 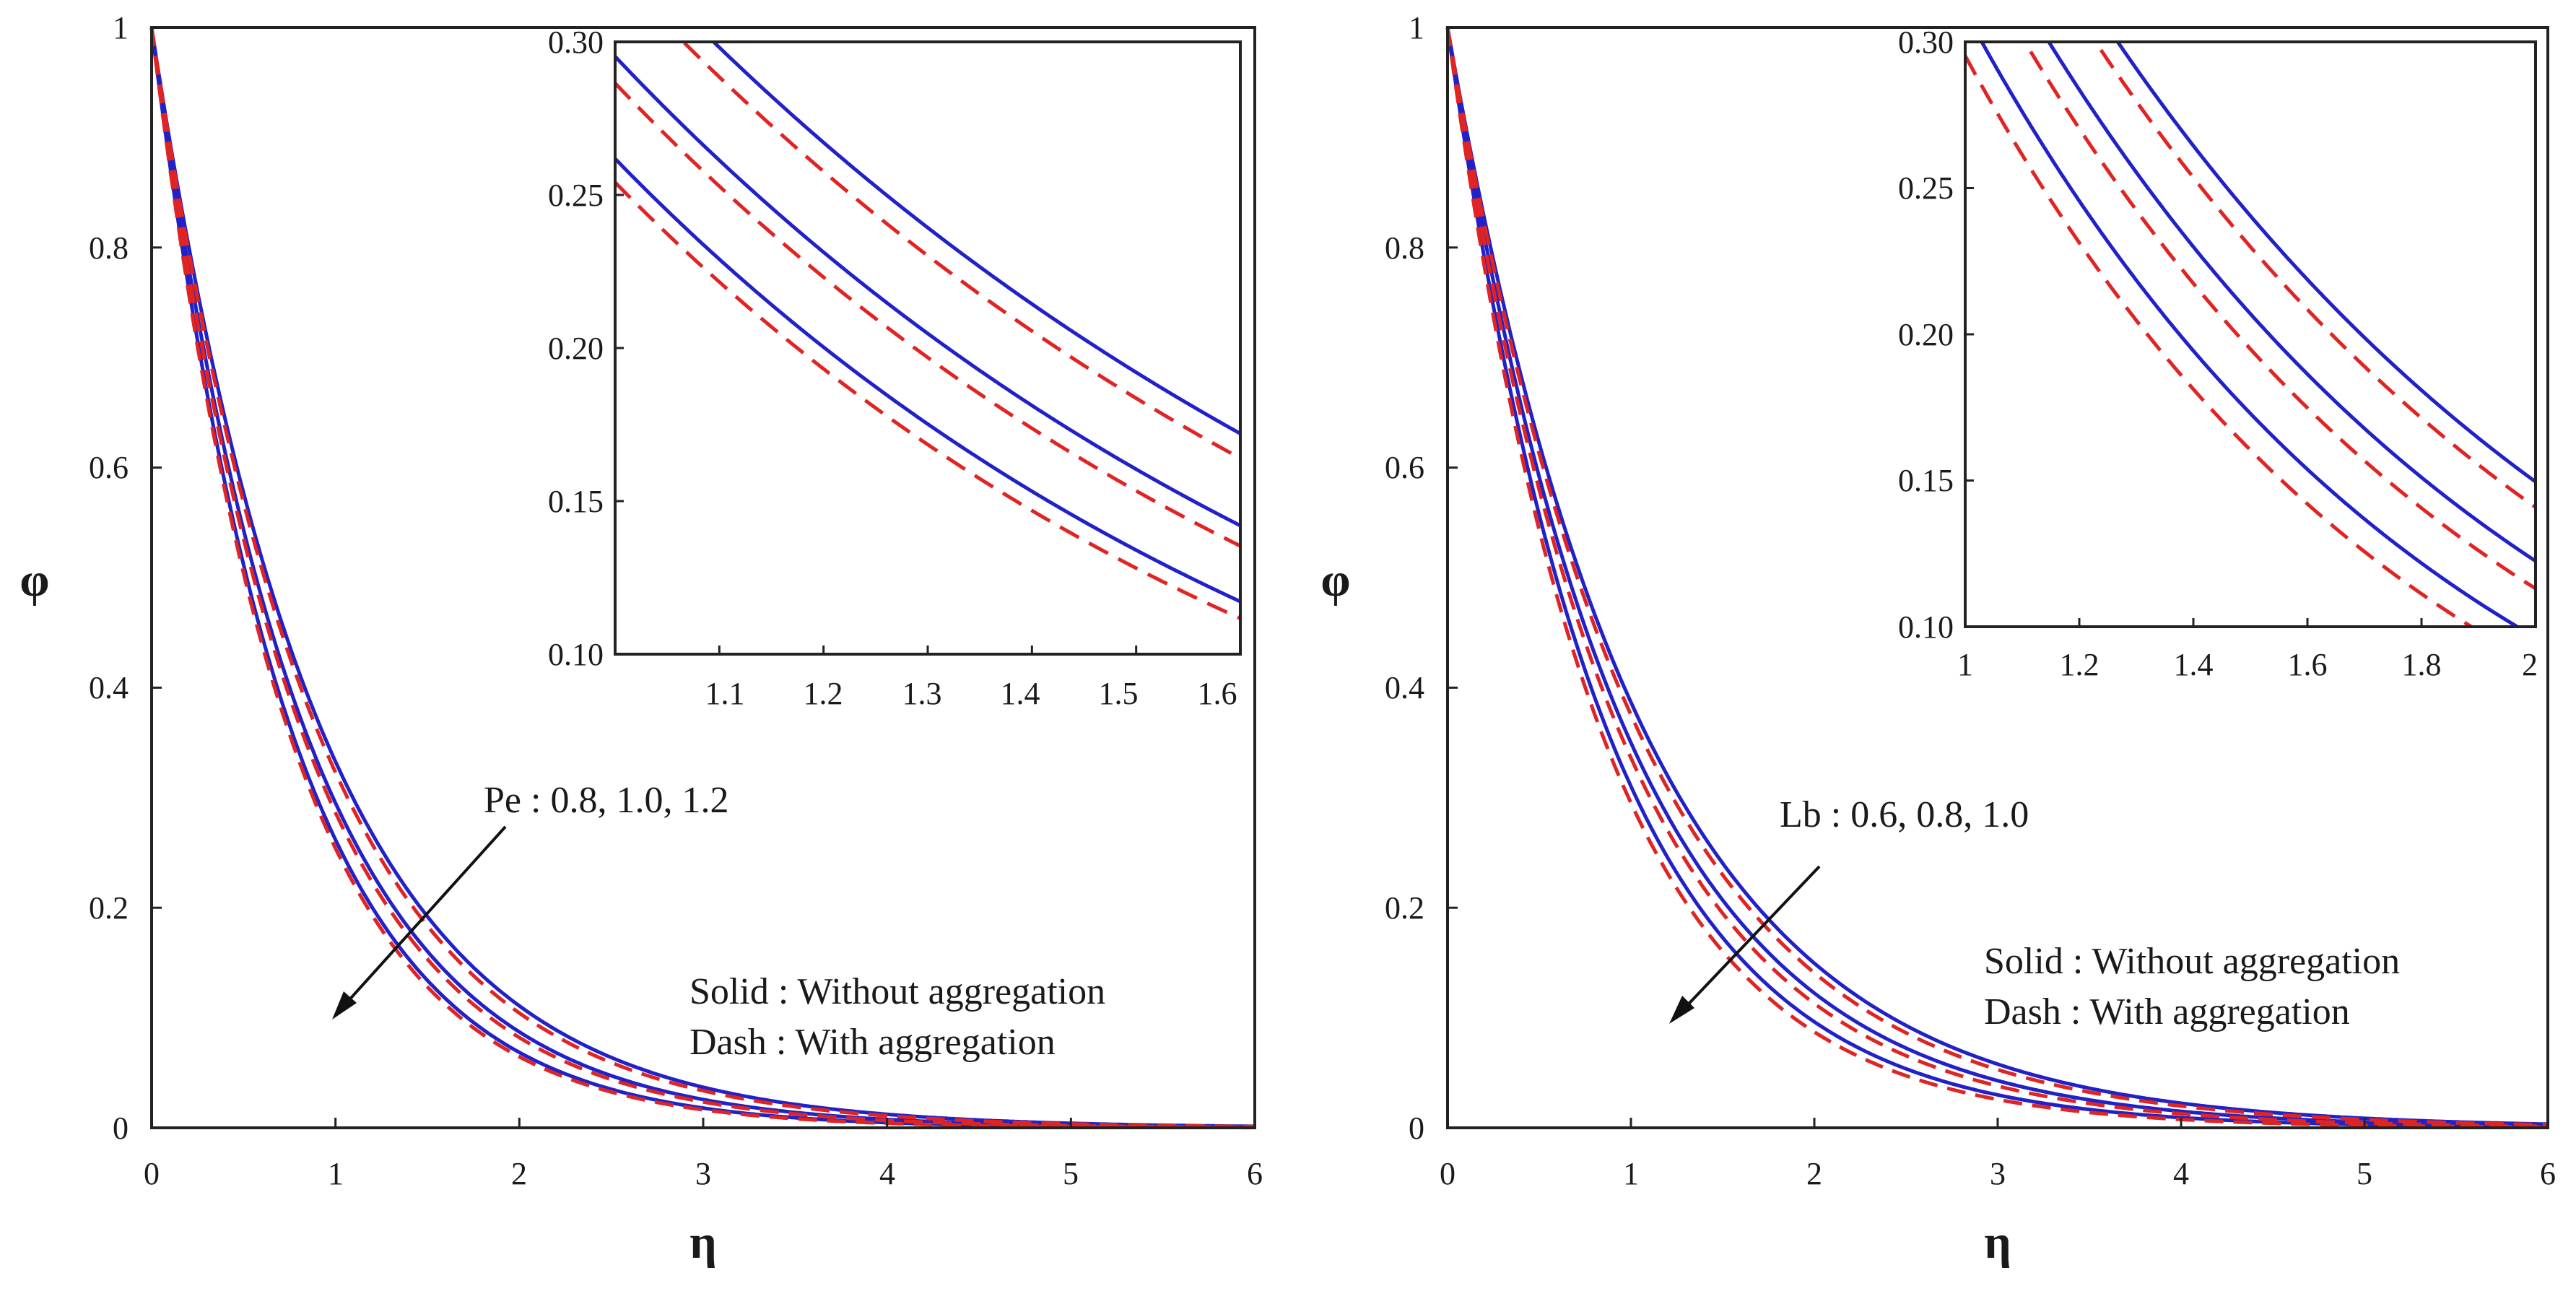 What do you see at coordinates (422, 918) in the screenshot?
I see `left-parameter-arrow` at bounding box center [422, 918].